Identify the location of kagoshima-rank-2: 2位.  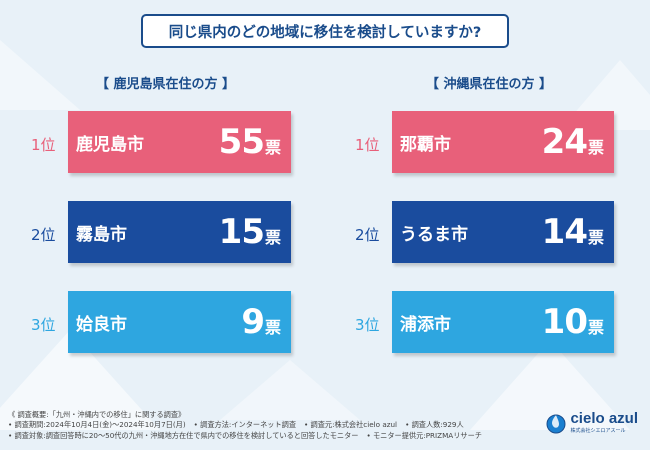
(43, 235).